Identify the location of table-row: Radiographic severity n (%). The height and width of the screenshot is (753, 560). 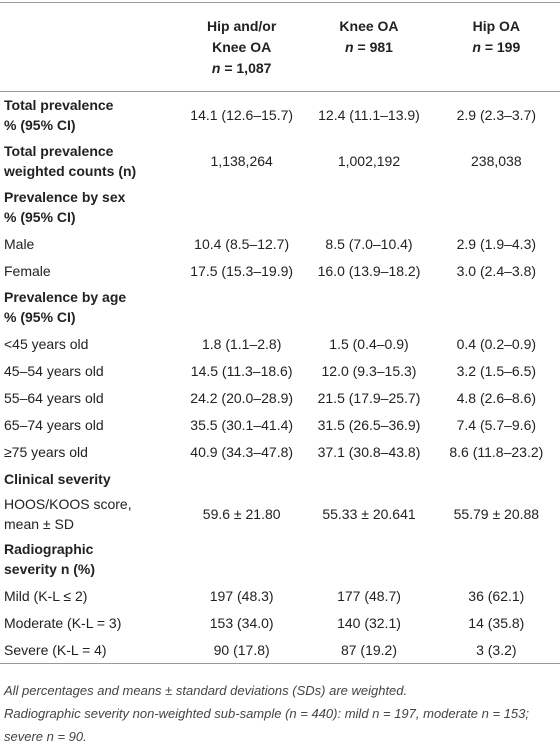
(280, 559).